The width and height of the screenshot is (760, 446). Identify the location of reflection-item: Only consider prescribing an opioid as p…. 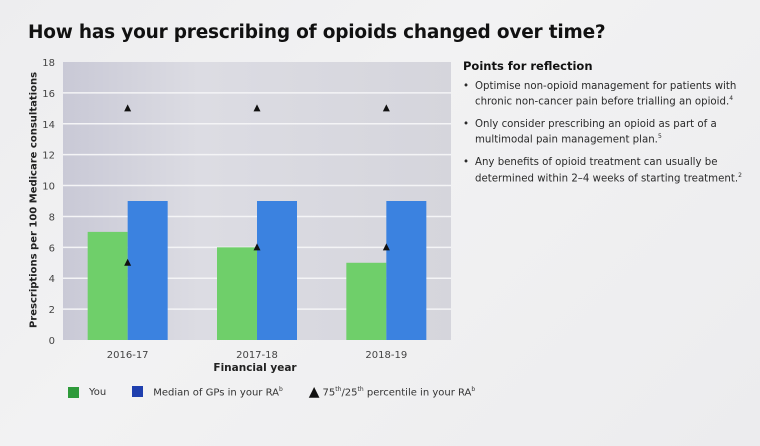
(603, 133).